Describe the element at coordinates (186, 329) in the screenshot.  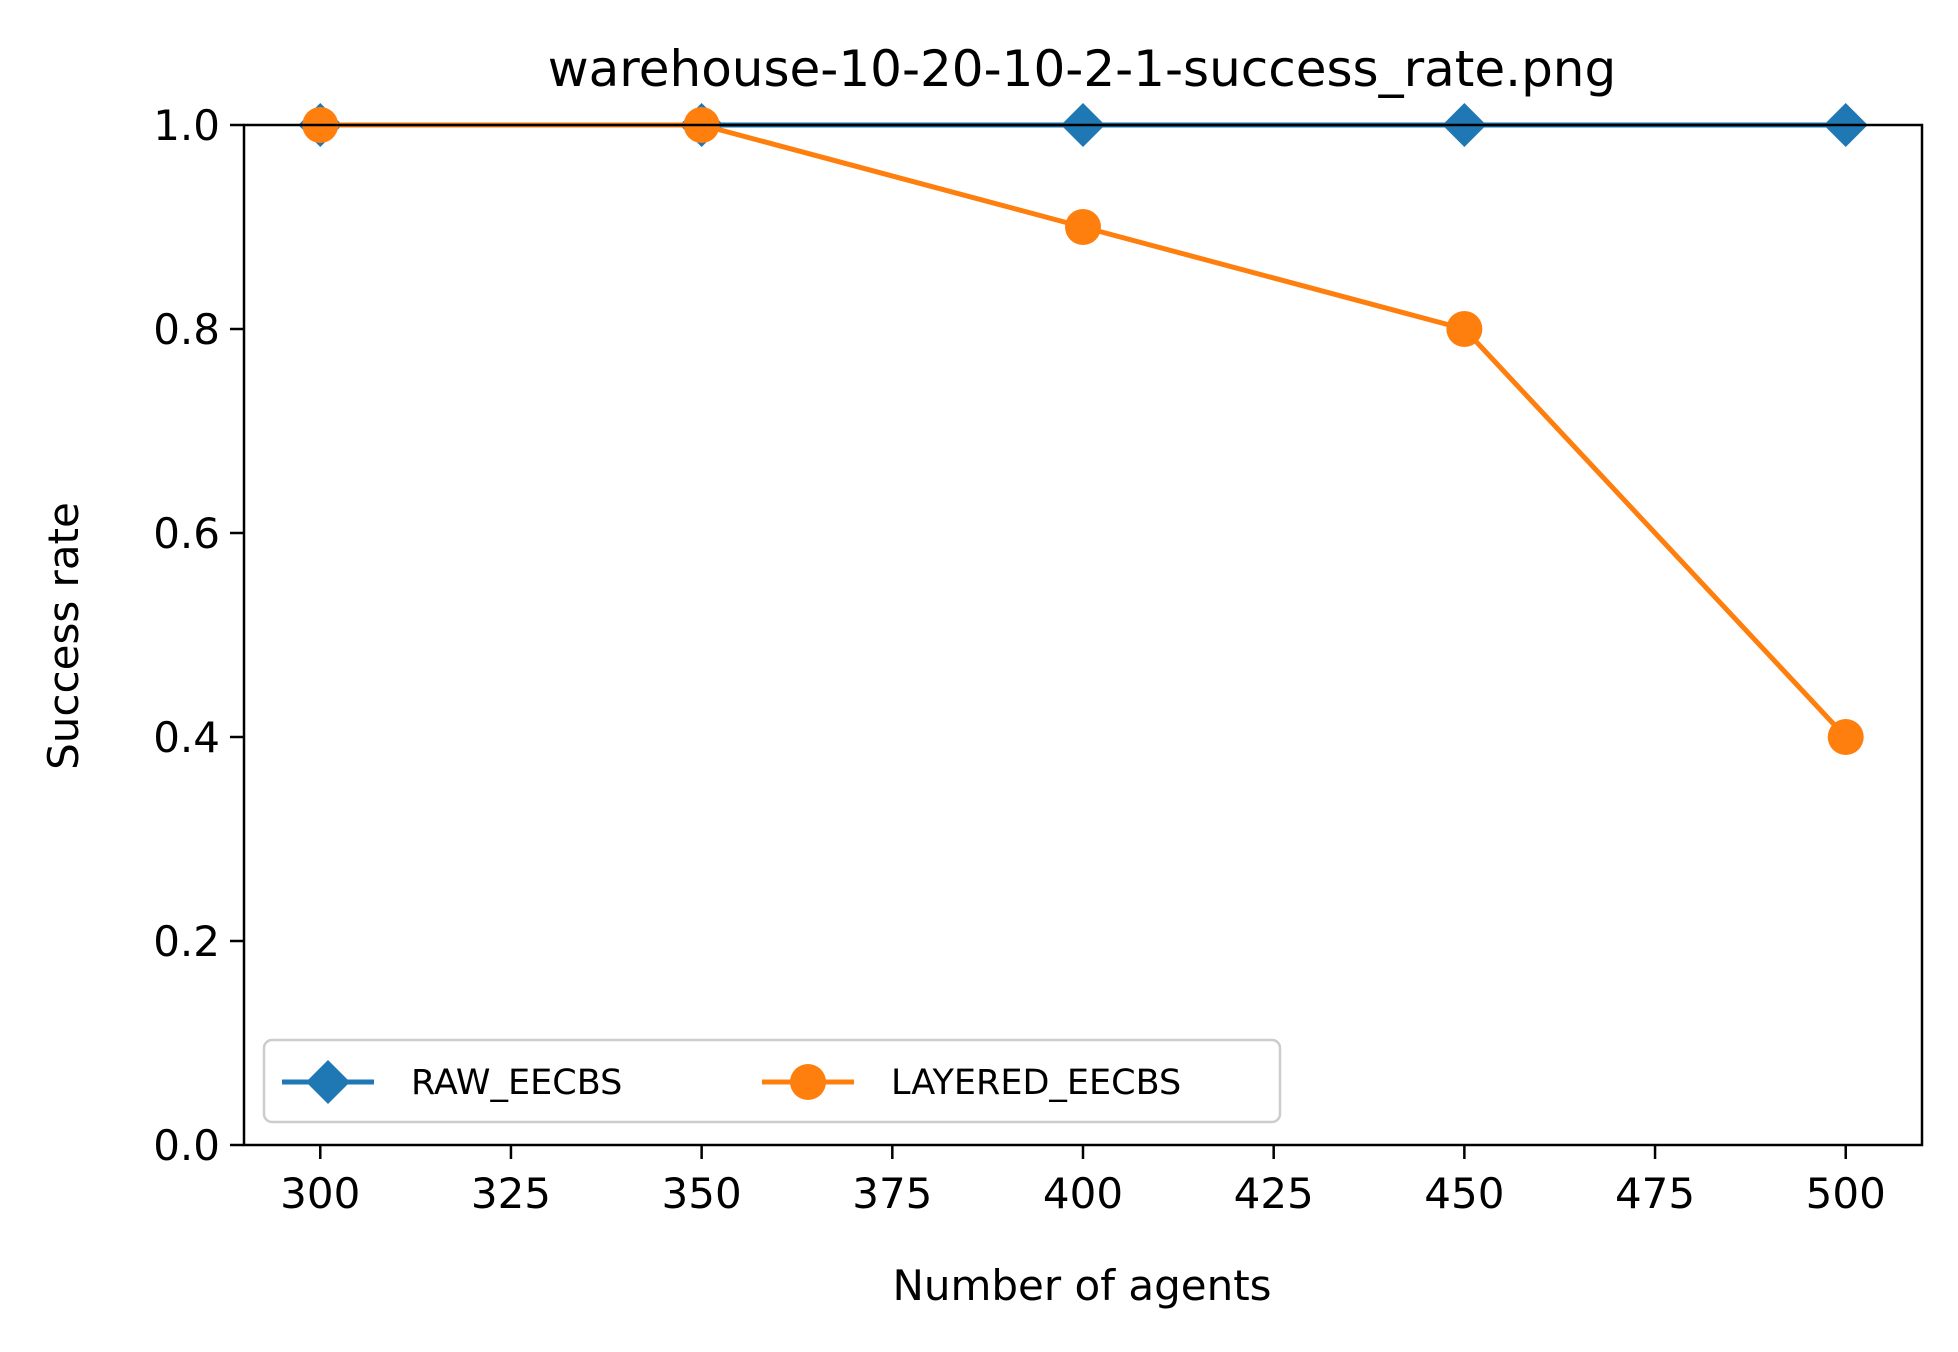
I see `y-tick-label: 0.8` at that location.